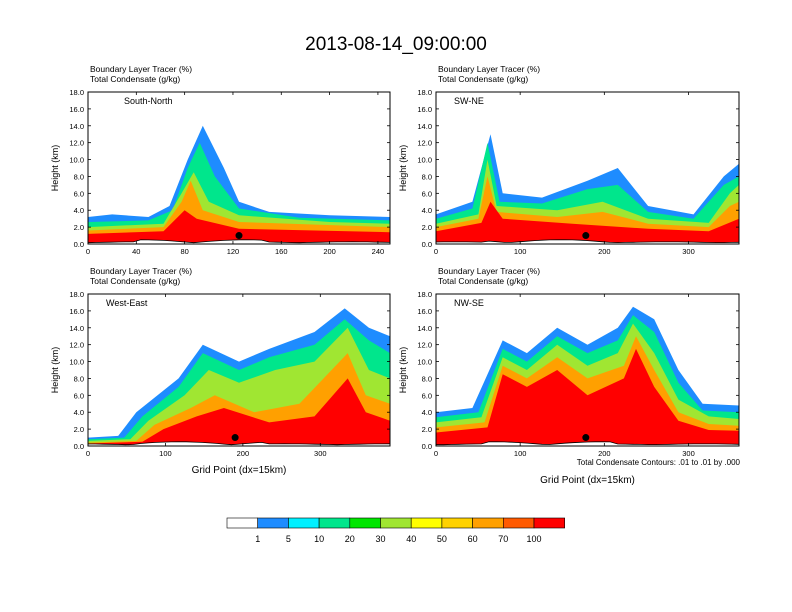  I want to click on colorbar-label: 1, so click(257, 539).